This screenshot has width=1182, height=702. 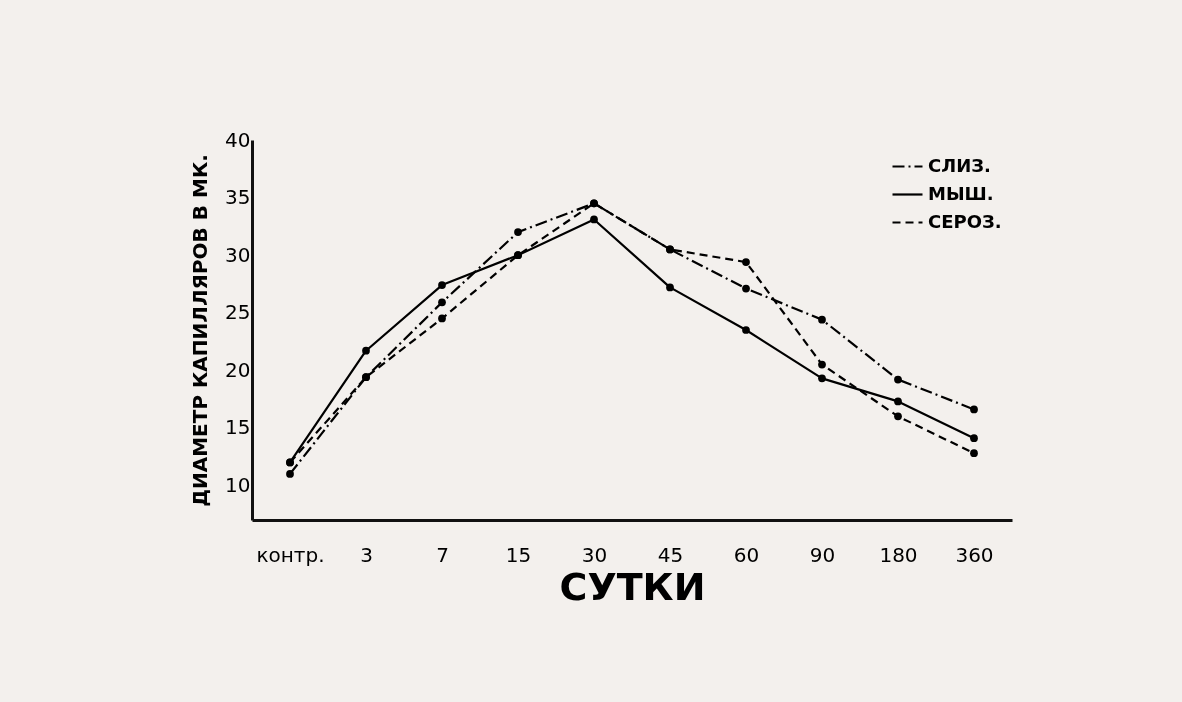 I want to click on y-tick-label: 10, so click(x=238, y=484).